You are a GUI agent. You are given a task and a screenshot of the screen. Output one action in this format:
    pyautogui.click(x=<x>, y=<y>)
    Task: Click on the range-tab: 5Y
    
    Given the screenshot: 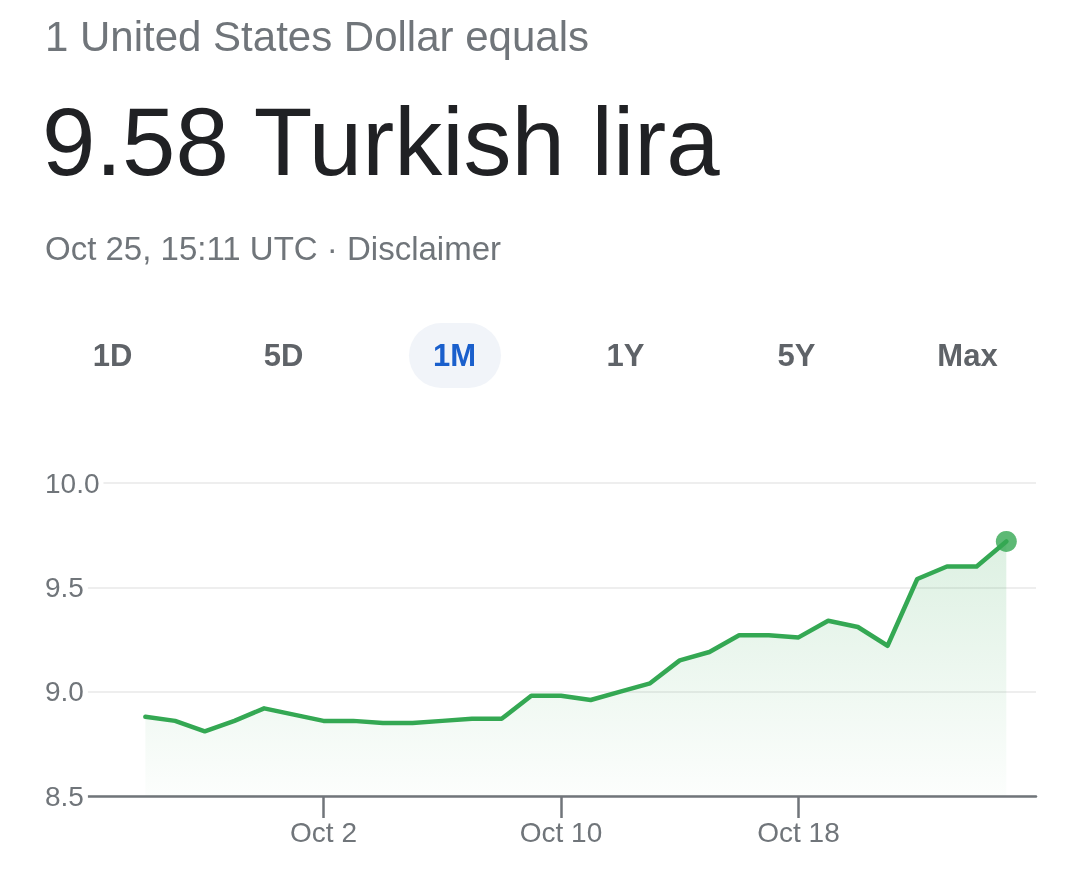 What is the action you would take?
    pyautogui.click(x=796, y=355)
    